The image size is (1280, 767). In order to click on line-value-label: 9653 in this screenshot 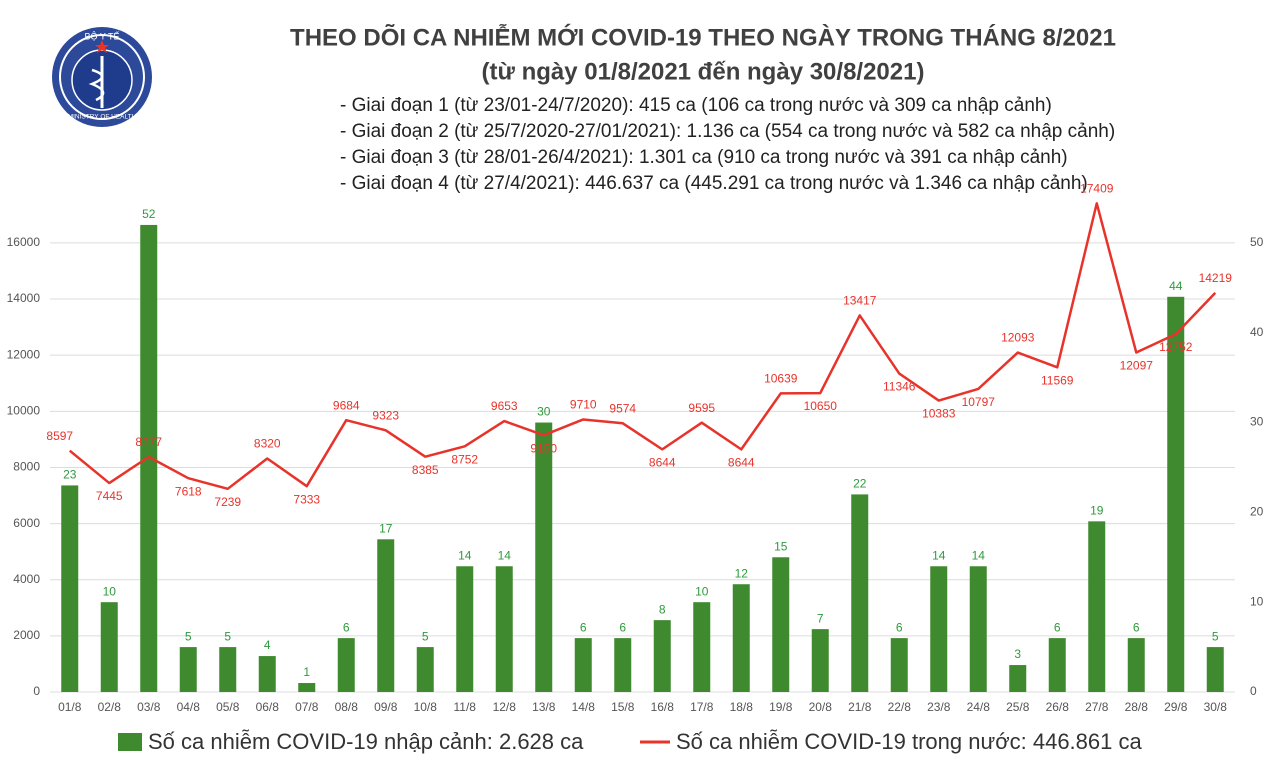, I will do `click(504, 406)`.